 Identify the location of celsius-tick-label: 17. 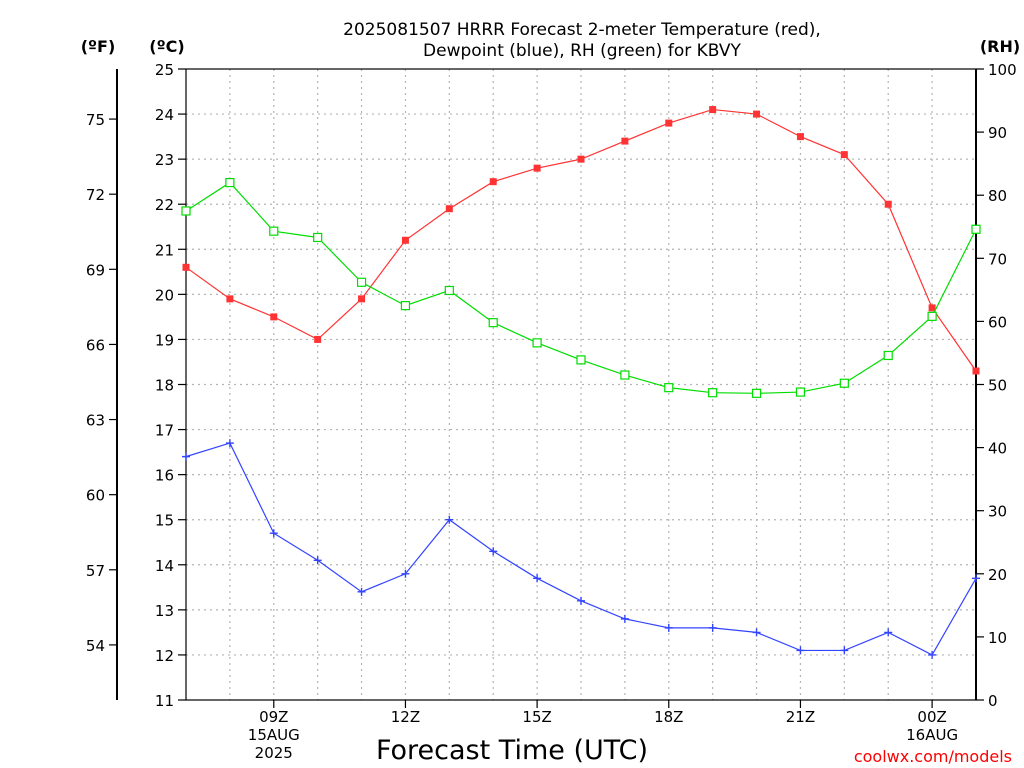
(164, 431).